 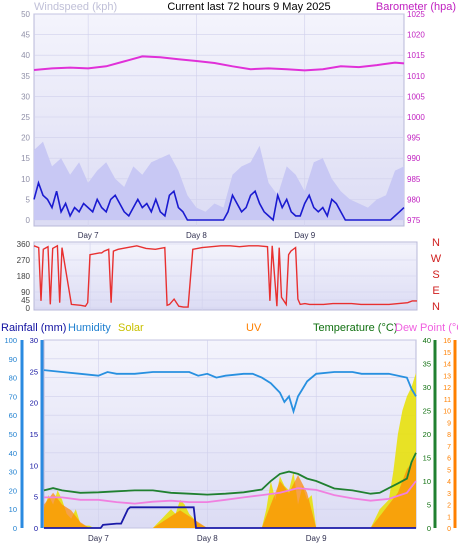 What do you see at coordinates (436, 307) in the screenshot?
I see `compass-label-4: N` at bounding box center [436, 307].